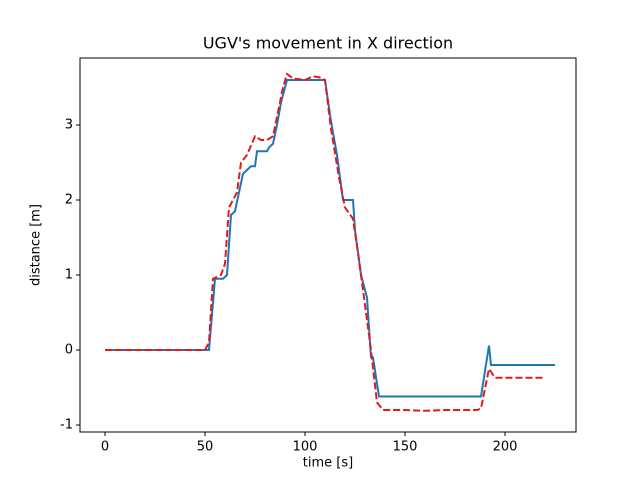 The width and height of the screenshot is (640, 480). Describe the element at coordinates (69, 275) in the screenshot. I see `y-tick-label: 1` at that location.